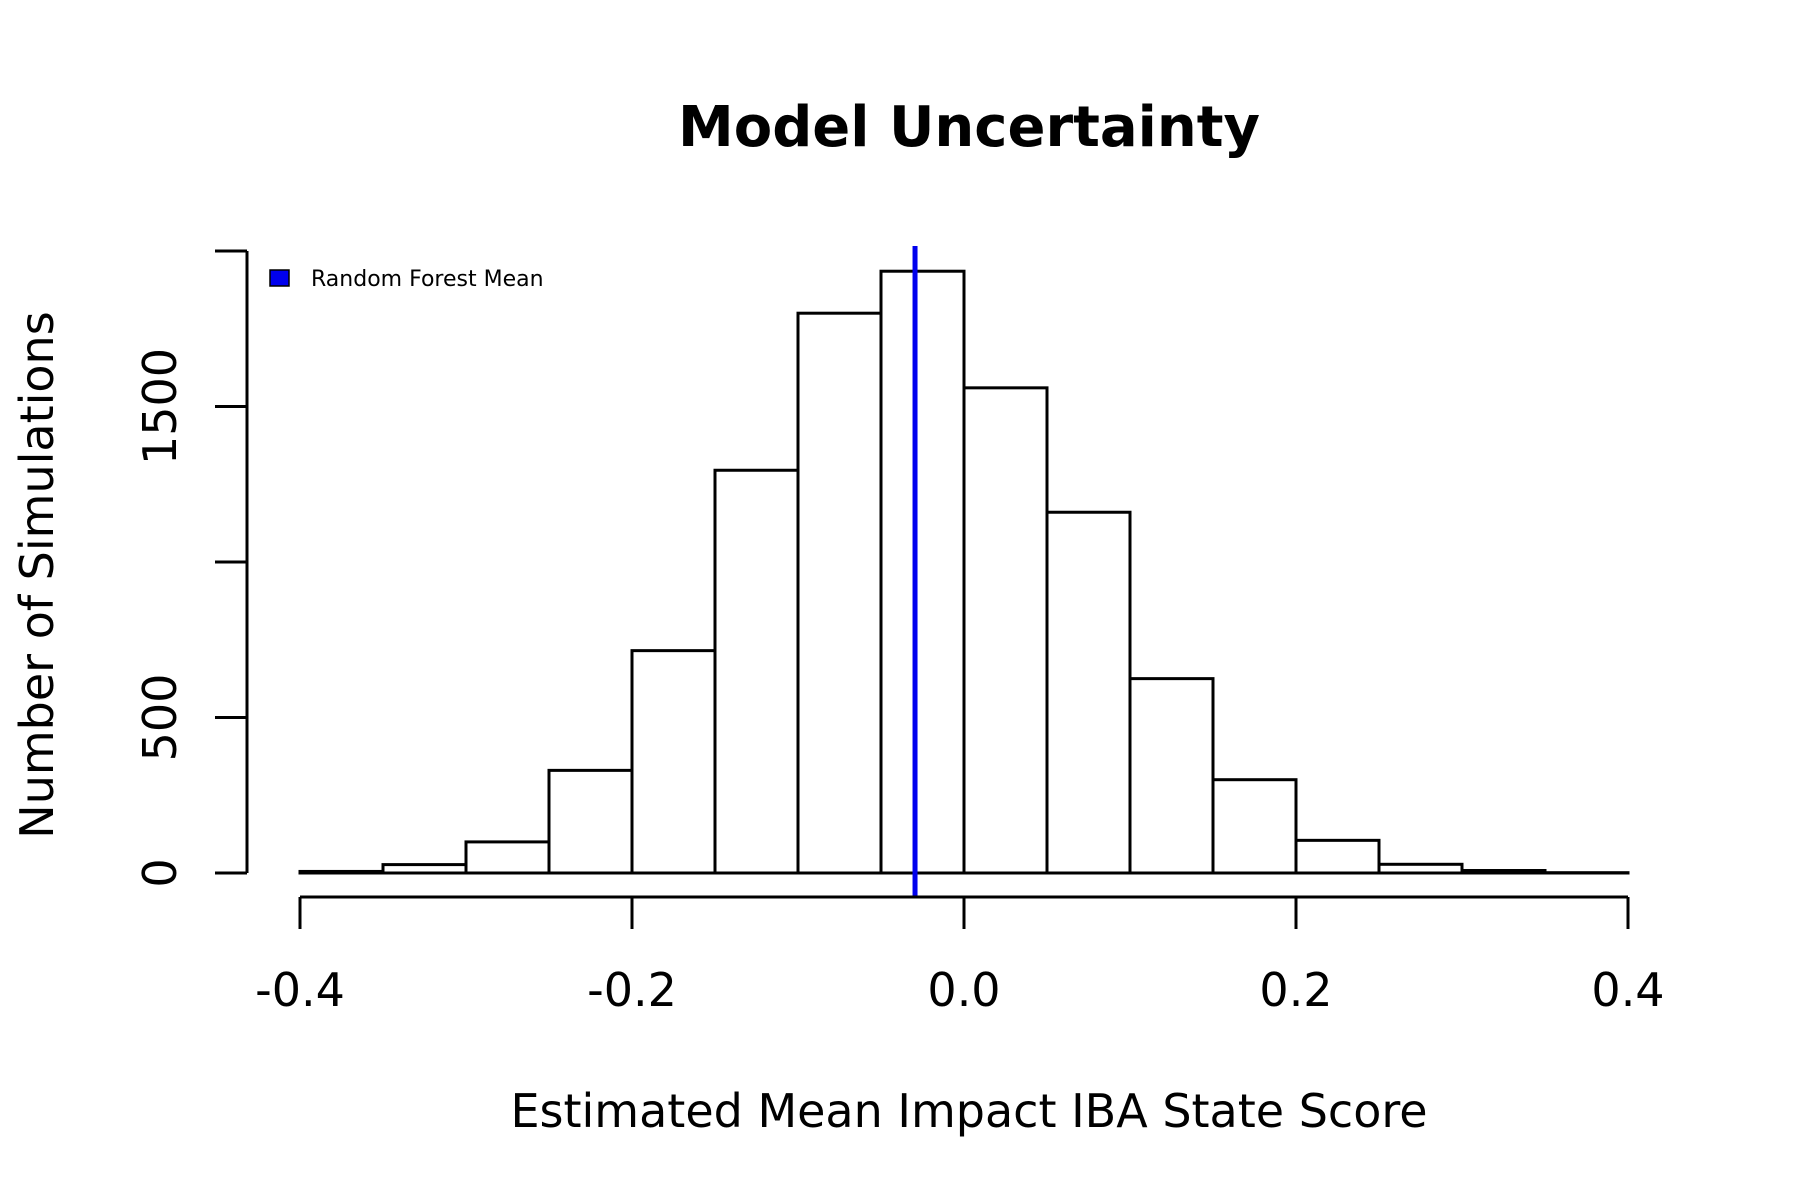 The image size is (1800, 1200). What do you see at coordinates (191, 568) in the screenshot?
I see `y-axis: 0 500 1500` at bounding box center [191, 568].